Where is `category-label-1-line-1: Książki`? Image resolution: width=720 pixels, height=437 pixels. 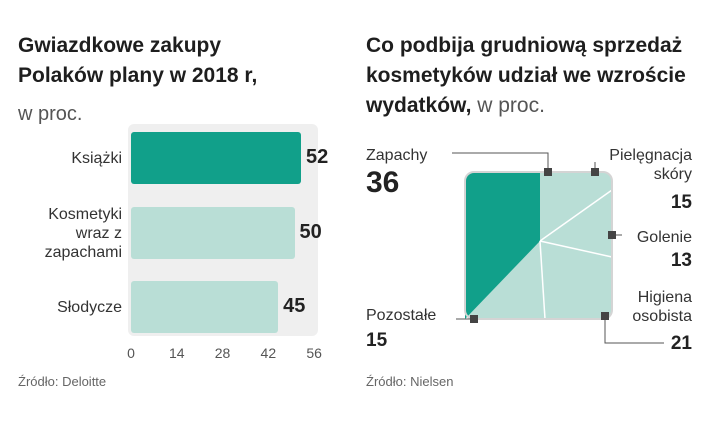
category-label-1-line-1: Książki is located at coordinates (96, 158).